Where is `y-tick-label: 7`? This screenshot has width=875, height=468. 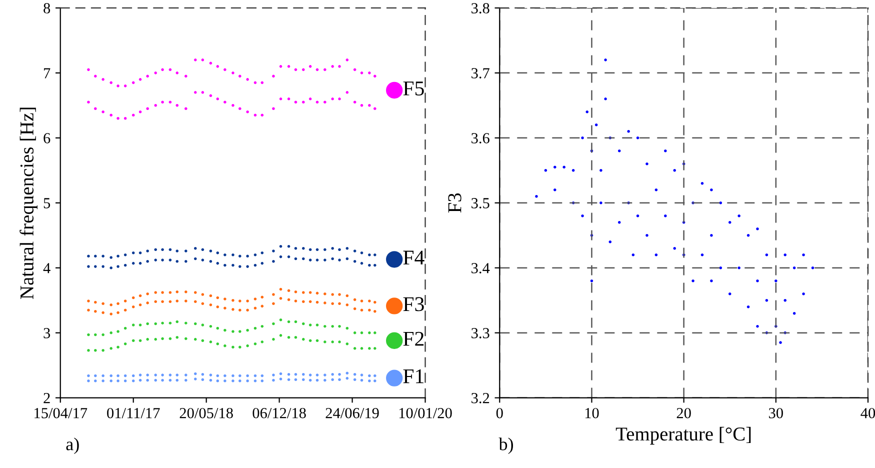
y-tick-label: 7 is located at coordinates (47, 73).